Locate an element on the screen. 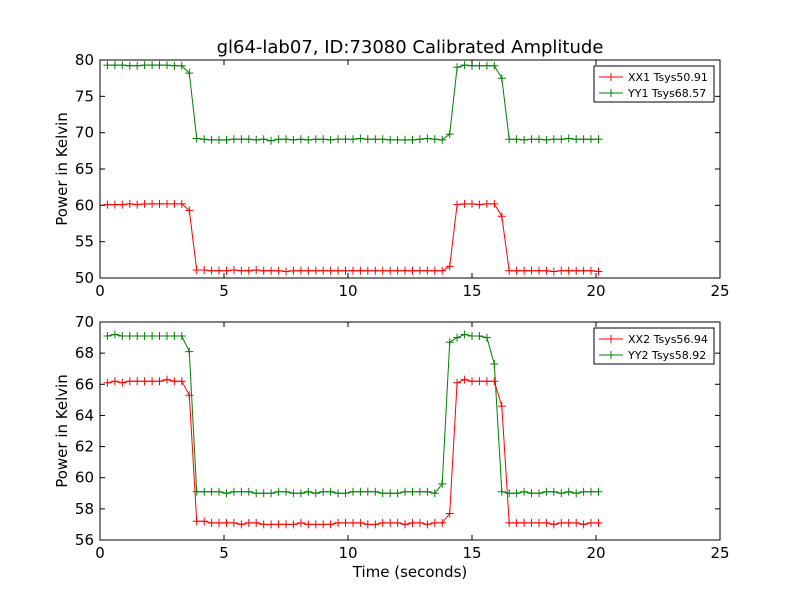 The image size is (800, 600). legend-box is located at coordinates (654, 346).